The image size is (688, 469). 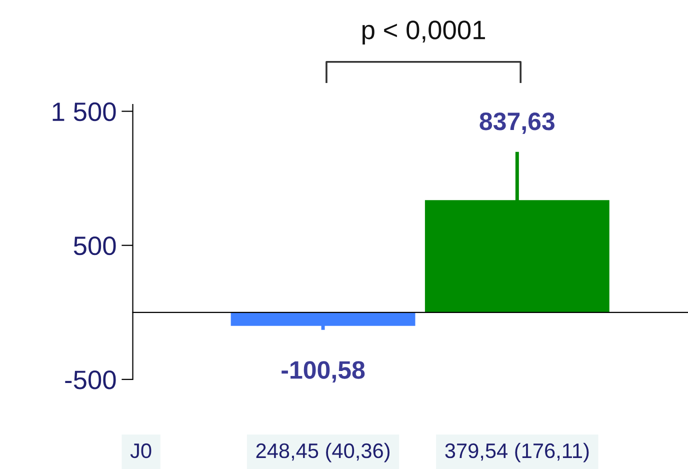 What do you see at coordinates (323, 452) in the screenshot?
I see `text: 248,45 (40,36)` at bounding box center [323, 452].